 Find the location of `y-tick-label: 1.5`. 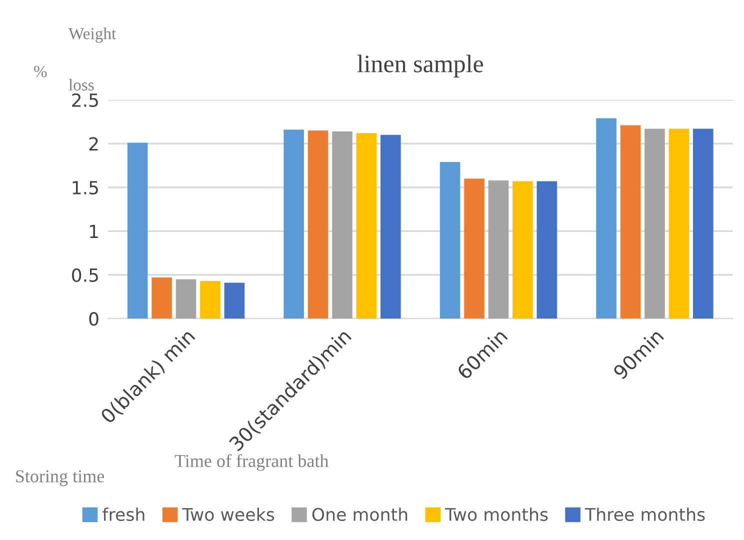

y-tick-label: 1.5 is located at coordinates (85, 187).